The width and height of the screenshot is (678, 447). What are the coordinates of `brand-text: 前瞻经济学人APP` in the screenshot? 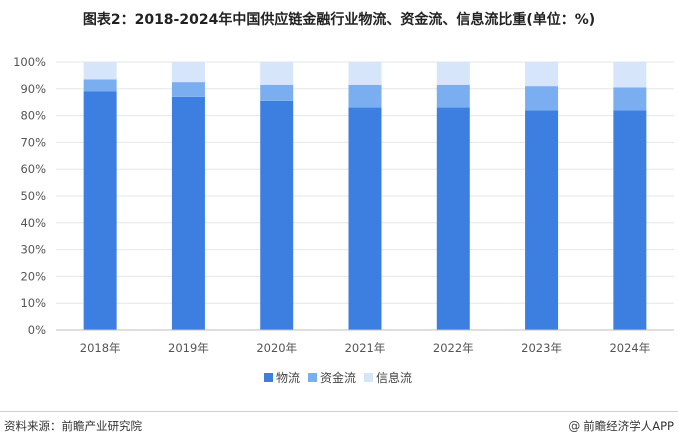 It's located at (628, 426).